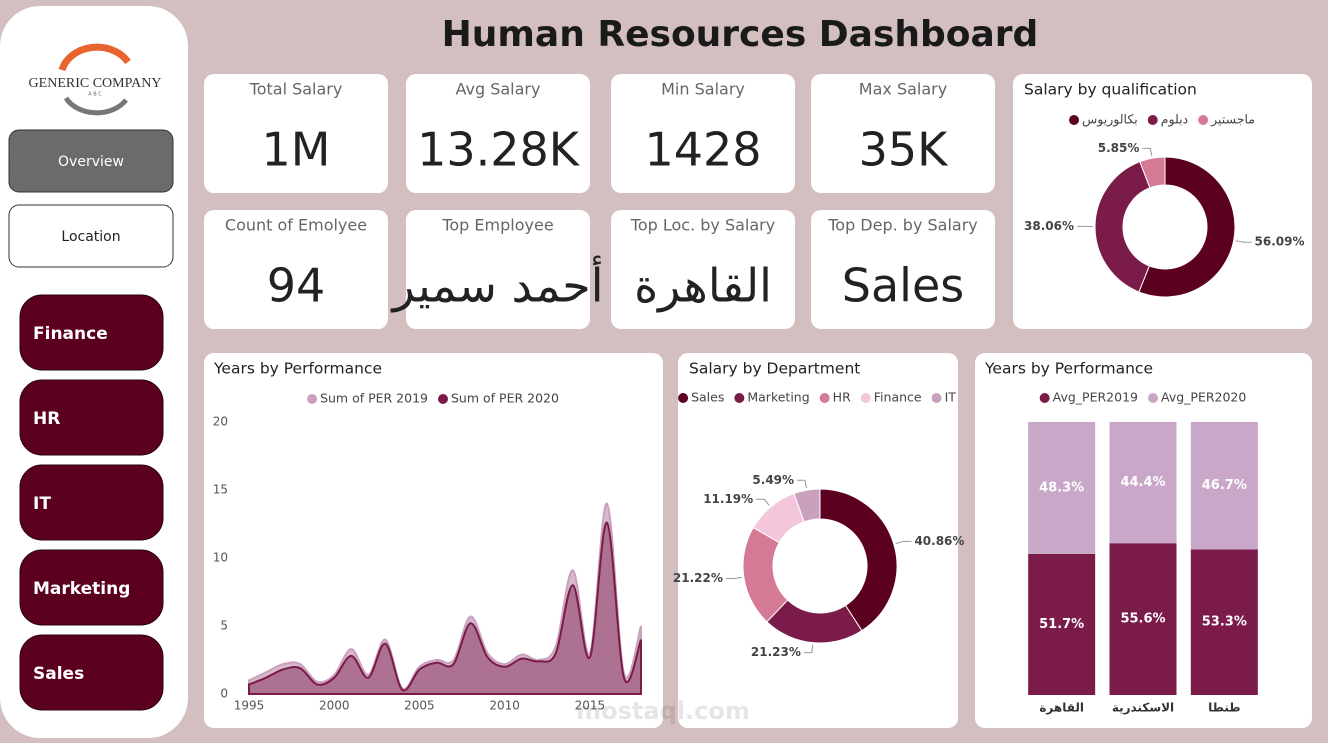  What do you see at coordinates (1280, 242) in the screenshot?
I see `data-label: 56.09%` at bounding box center [1280, 242].